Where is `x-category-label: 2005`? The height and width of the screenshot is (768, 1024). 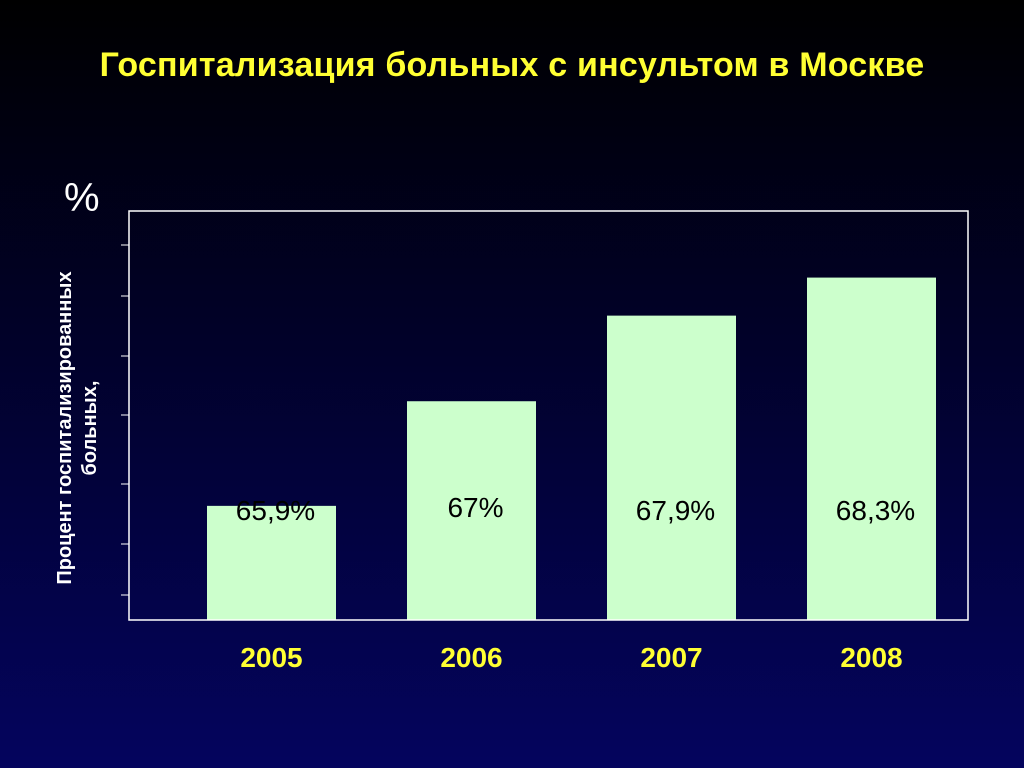
x-category-label: 2005 is located at coordinates (271, 657).